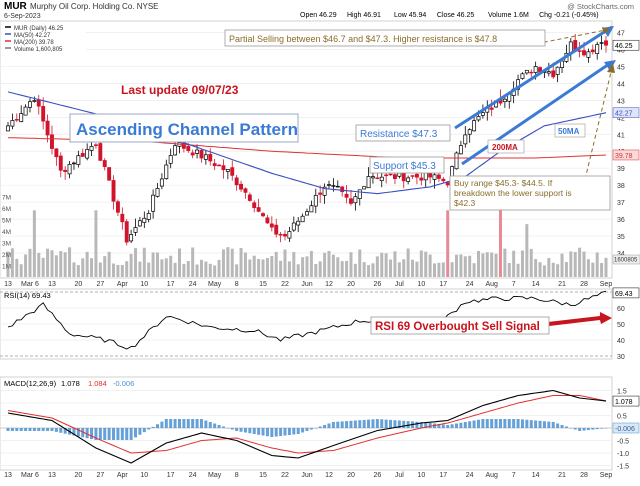 The image size is (640, 486). What do you see at coordinates (34, 43) in the screenshot?
I see `legend-entry-2: MA(200) 39.78` at bounding box center [34, 43].